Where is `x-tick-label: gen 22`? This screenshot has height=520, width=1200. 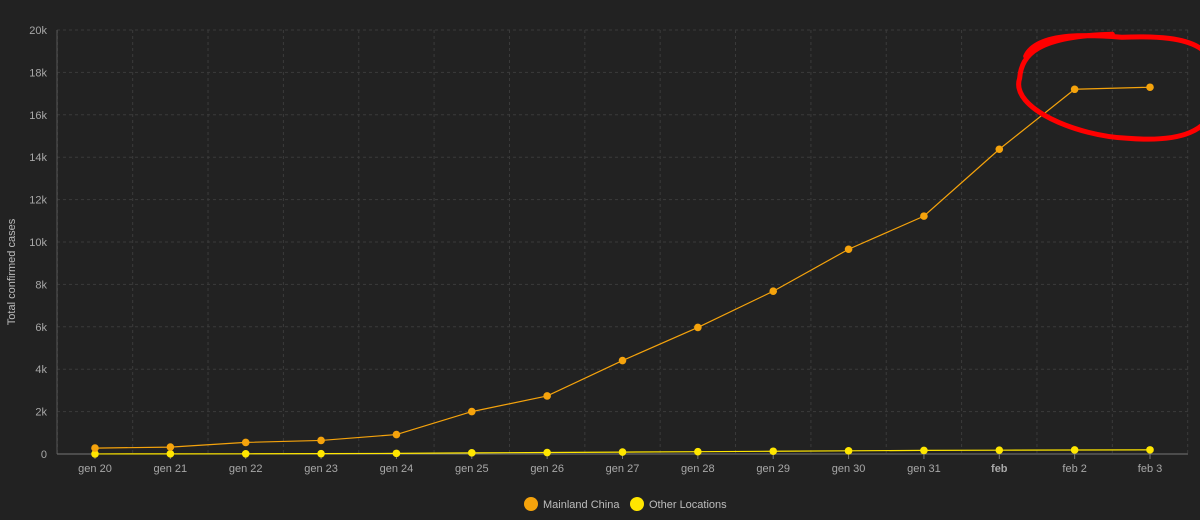 x-tick-label: gen 22 is located at coordinates (246, 469).